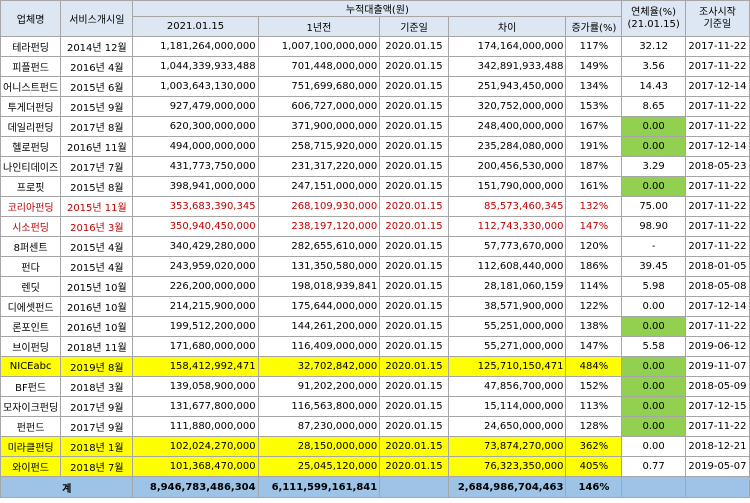  I want to click on delinquency-rate: 8.65, so click(653, 106).